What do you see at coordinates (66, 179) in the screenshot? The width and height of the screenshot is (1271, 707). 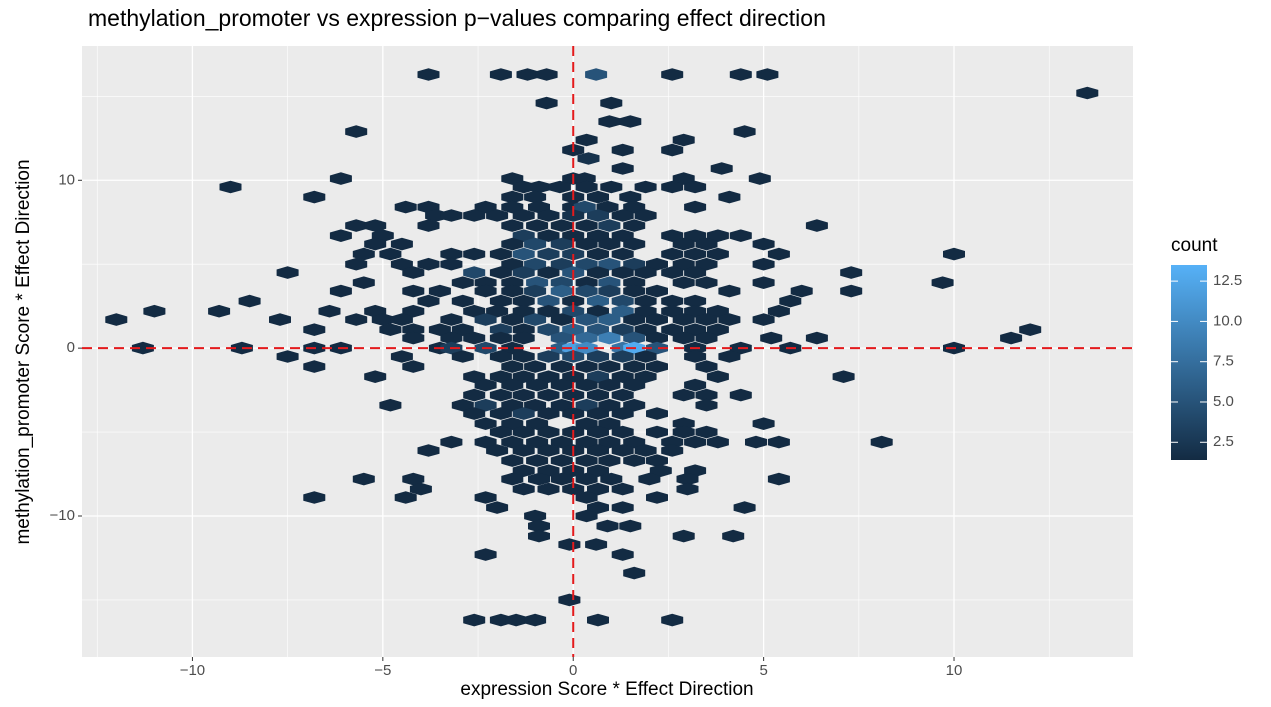 I see `y-tick-label: 10` at bounding box center [66, 179].